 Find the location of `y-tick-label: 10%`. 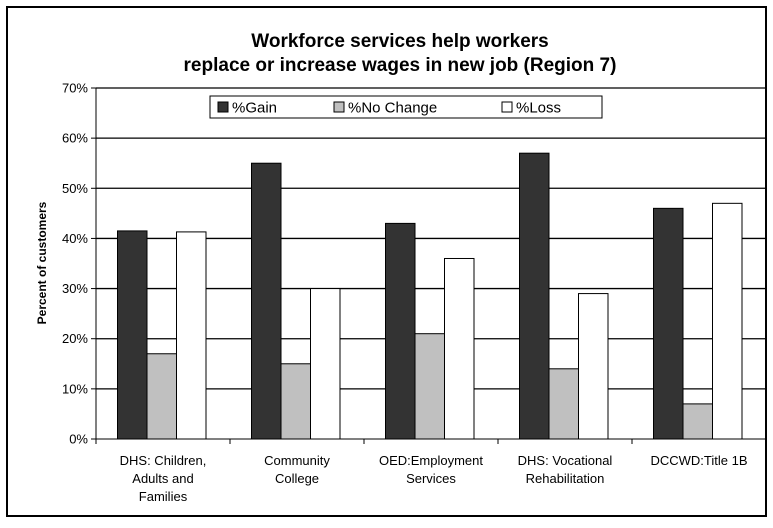

y-tick-label: 10% is located at coordinates (75, 388).